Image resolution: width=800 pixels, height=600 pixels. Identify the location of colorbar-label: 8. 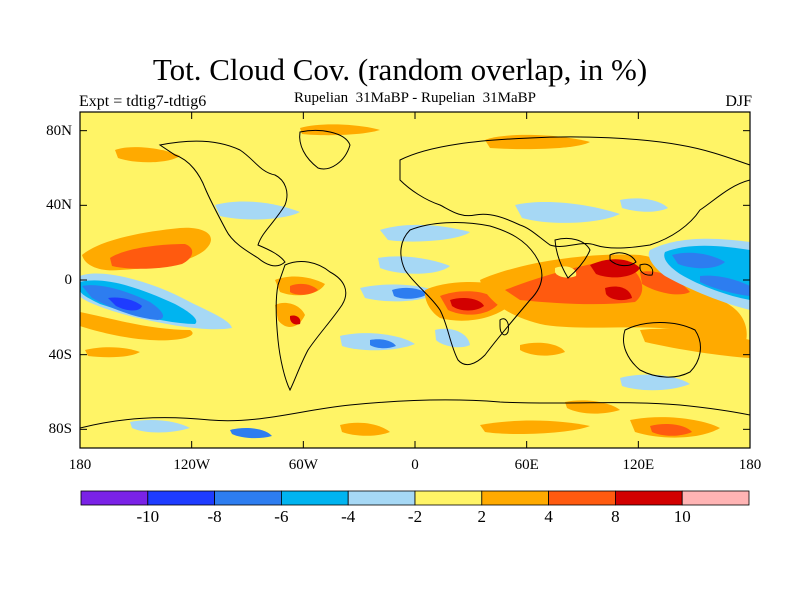
(615, 516).